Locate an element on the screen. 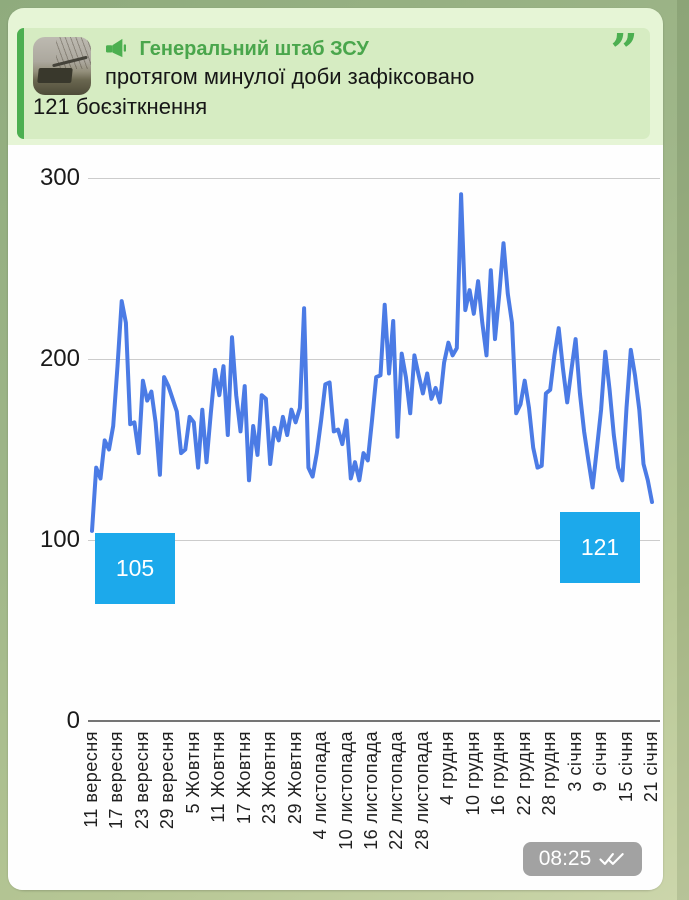 The height and width of the screenshot is (900, 689). quote-icon: ” is located at coordinates (624, 54).